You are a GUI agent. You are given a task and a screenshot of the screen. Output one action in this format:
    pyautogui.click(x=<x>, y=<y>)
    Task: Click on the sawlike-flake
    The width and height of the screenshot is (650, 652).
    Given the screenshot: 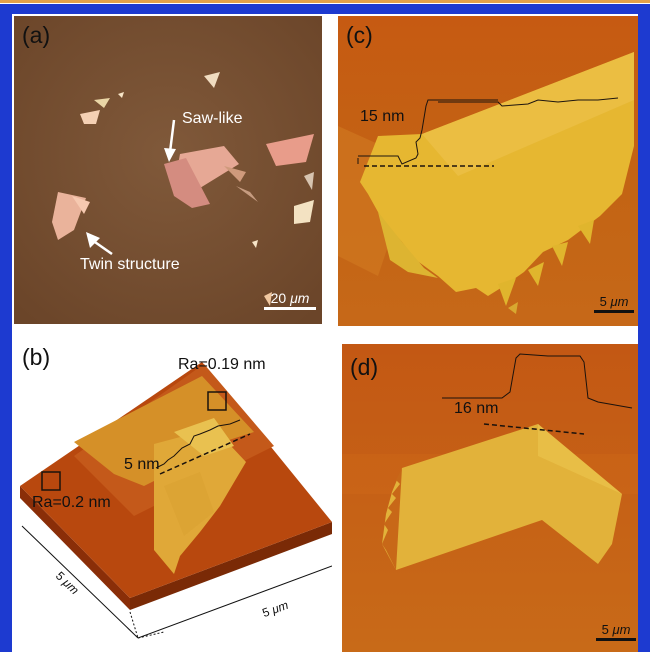 What is the action you would take?
    pyautogui.click(x=187, y=183)
    